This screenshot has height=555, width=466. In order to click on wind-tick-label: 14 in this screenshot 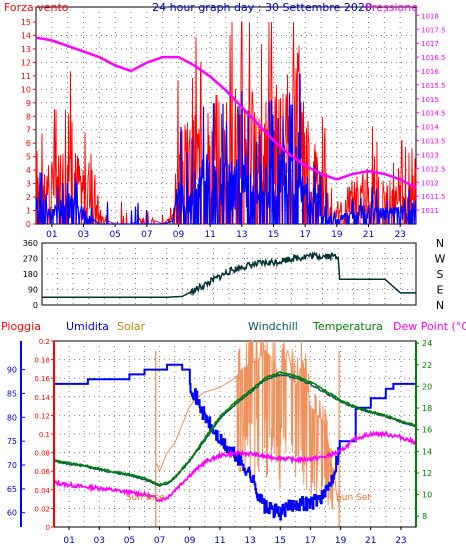, I will do `click(26, 35)`.